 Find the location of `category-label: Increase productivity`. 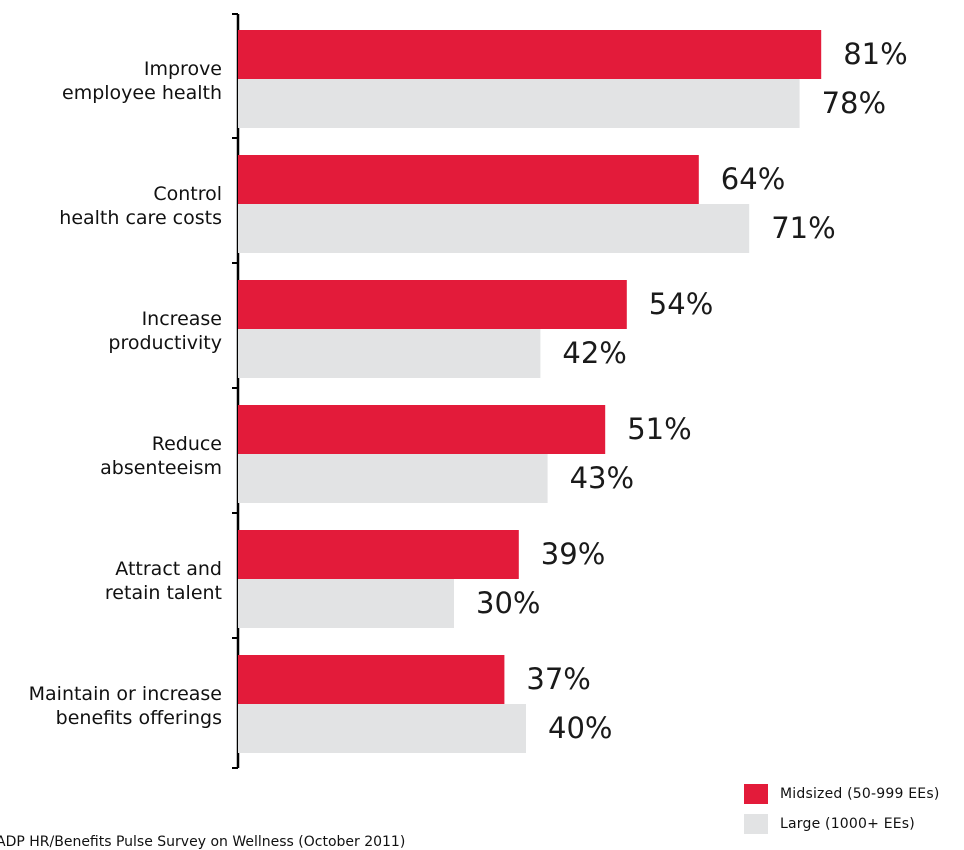

category-label: Increase productivity is located at coordinates (165, 331).